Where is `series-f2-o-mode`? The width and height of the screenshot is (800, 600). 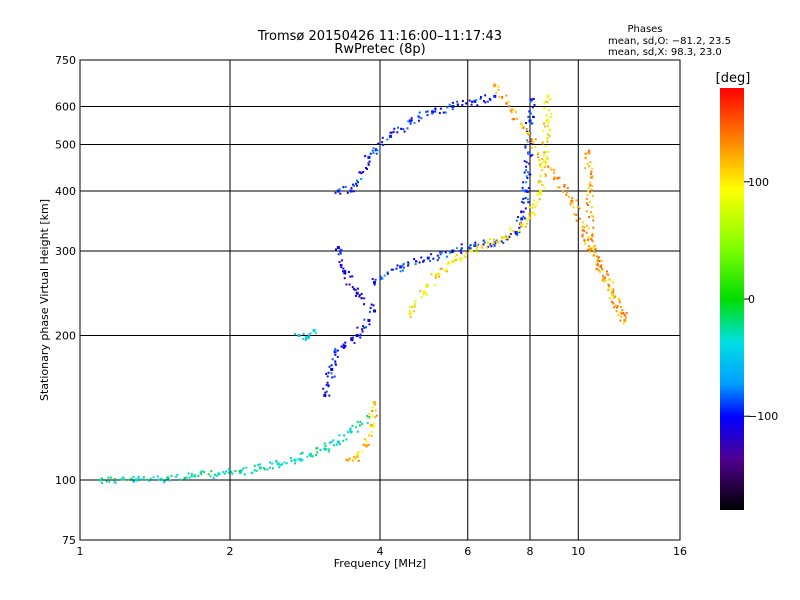 series-f2-o-mode is located at coordinates (453, 191).